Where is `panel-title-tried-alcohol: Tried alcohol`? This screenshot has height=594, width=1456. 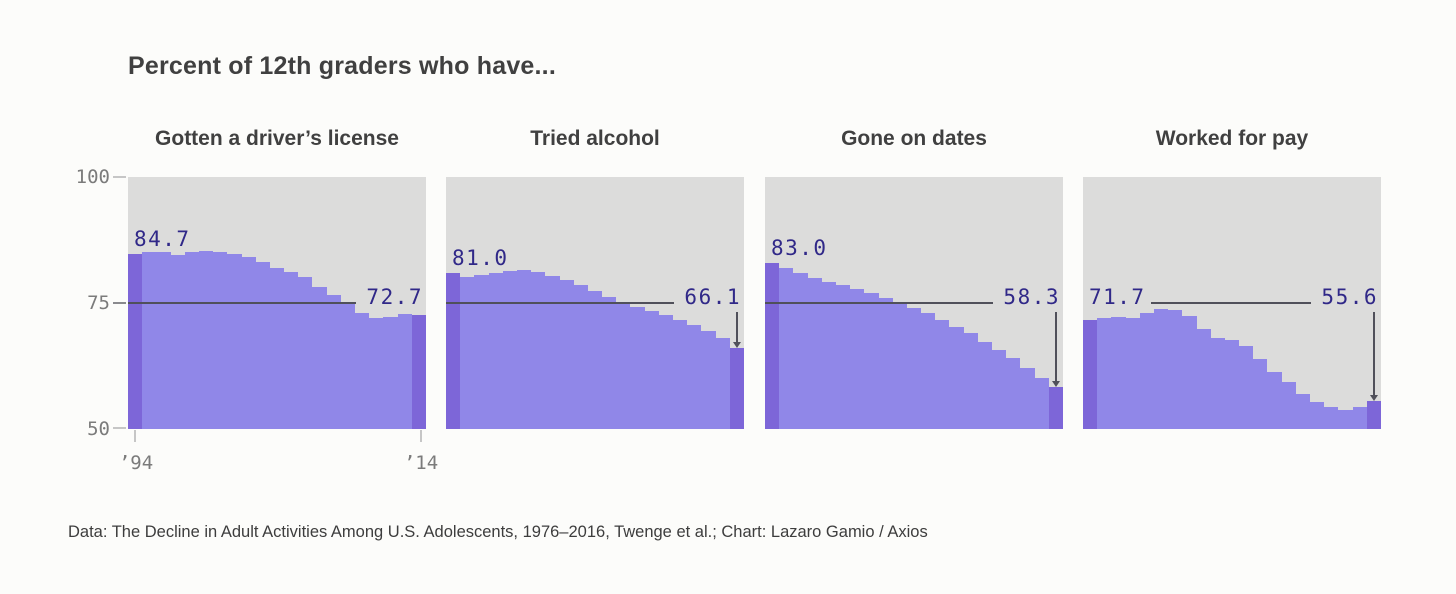 panel-title-tried-alcohol: Tried alcohol is located at coordinates (595, 138).